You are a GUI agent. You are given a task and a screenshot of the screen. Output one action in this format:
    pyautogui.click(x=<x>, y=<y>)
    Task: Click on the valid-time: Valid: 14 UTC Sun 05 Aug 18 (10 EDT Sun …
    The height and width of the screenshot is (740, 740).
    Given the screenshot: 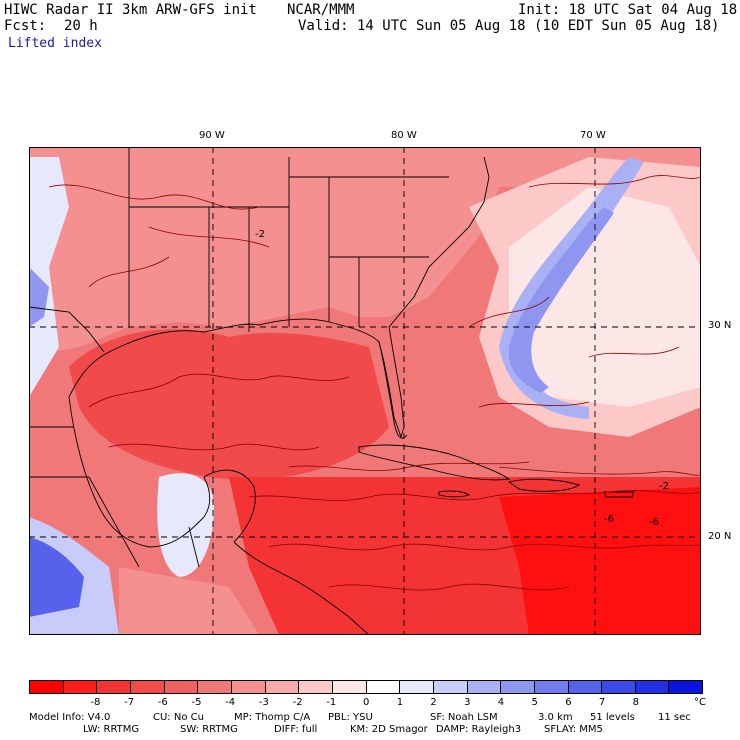 What is the action you would take?
    pyautogui.click(x=509, y=26)
    